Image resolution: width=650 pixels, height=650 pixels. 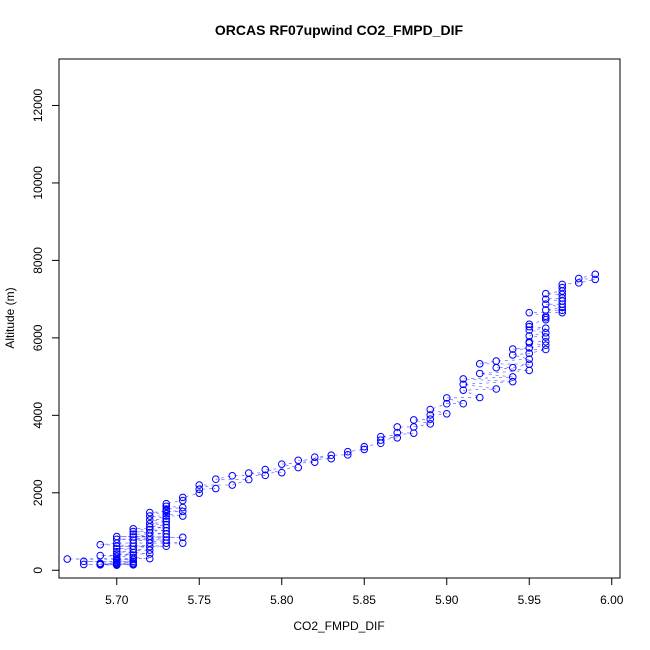 What do you see at coordinates (200, 600) in the screenshot?
I see `x-tick-label: 5.75` at bounding box center [200, 600].